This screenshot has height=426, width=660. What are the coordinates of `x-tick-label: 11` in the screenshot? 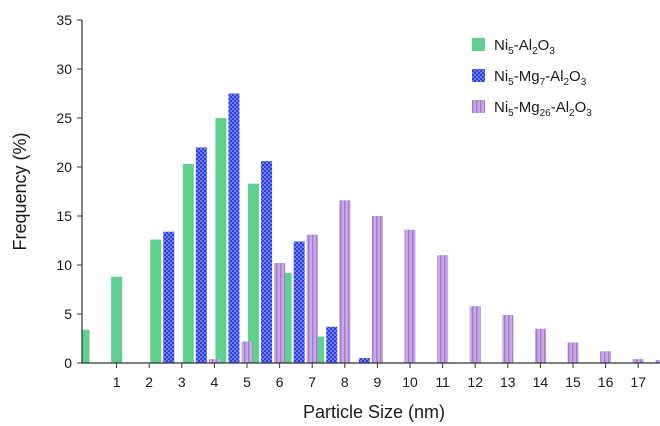 It's located at (442, 382).